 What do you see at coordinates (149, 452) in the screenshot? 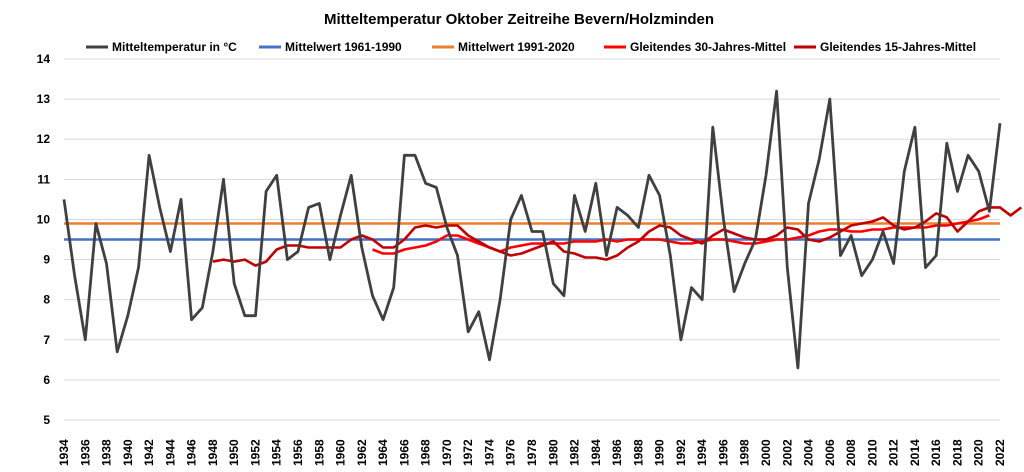
I see `x-tick-label: 1942` at bounding box center [149, 452].